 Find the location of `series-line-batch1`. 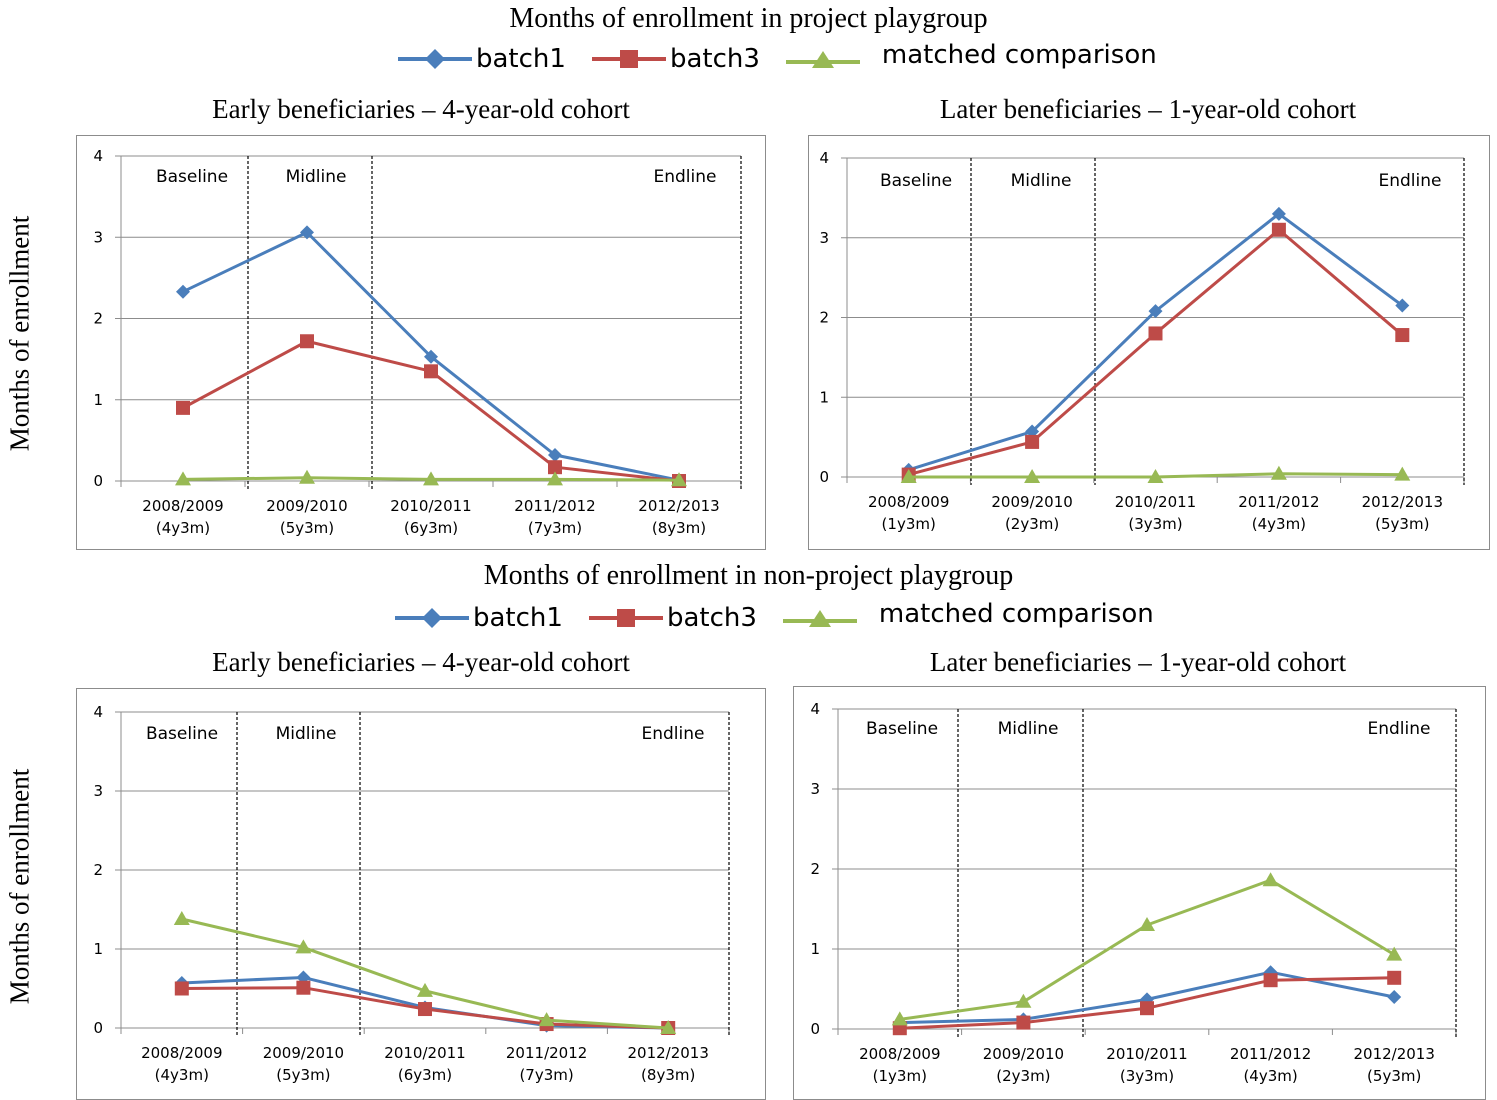

series-line-batch1 is located at coordinates (1156, 342).